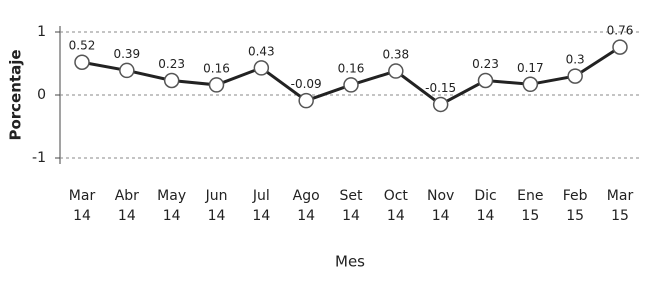 This screenshot has width=656, height=300. Describe the element at coordinates (261, 51) in the screenshot. I see `data-label: 0.43` at that location.